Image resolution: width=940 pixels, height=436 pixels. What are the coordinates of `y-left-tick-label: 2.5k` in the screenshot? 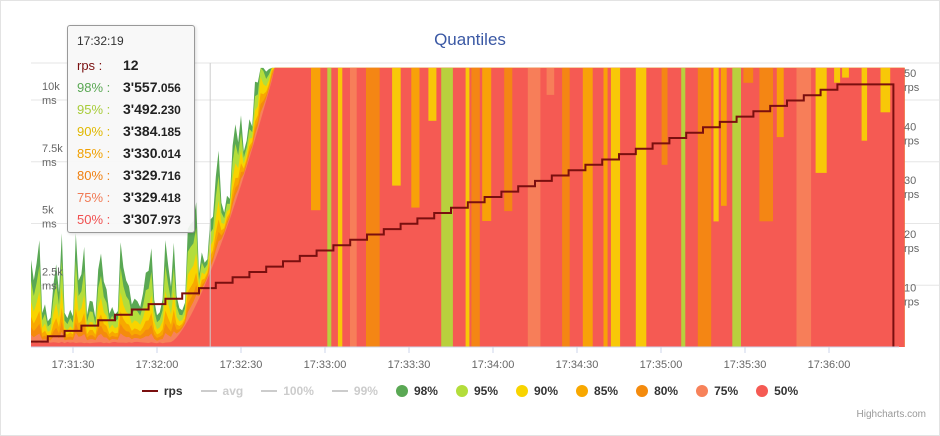 It's located at (52, 272).